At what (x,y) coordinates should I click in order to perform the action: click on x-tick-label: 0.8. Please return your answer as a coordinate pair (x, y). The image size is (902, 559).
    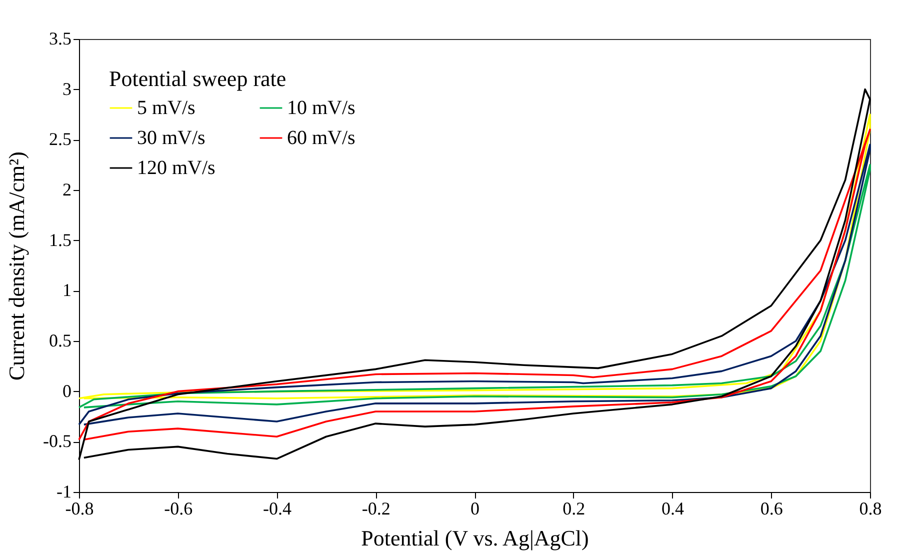
    Looking at the image, I should click on (870, 508).